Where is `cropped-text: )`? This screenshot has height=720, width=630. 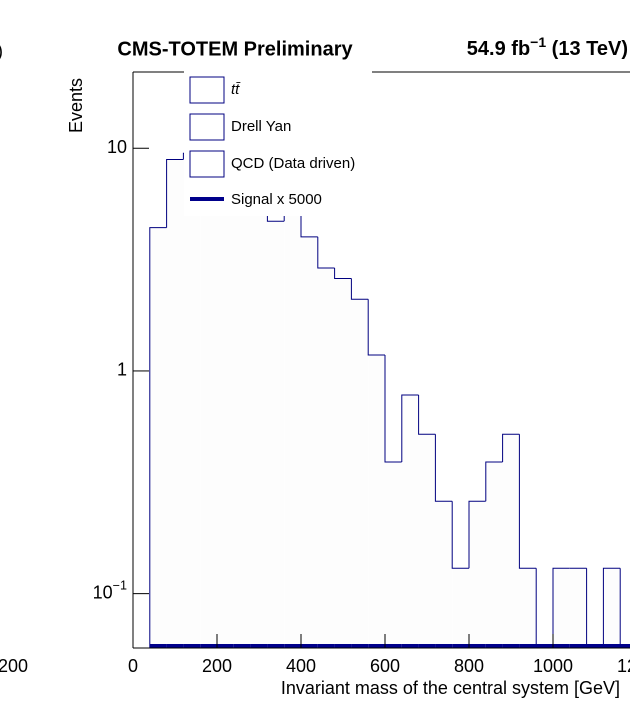 cropped-text: ) is located at coordinates (1, 51).